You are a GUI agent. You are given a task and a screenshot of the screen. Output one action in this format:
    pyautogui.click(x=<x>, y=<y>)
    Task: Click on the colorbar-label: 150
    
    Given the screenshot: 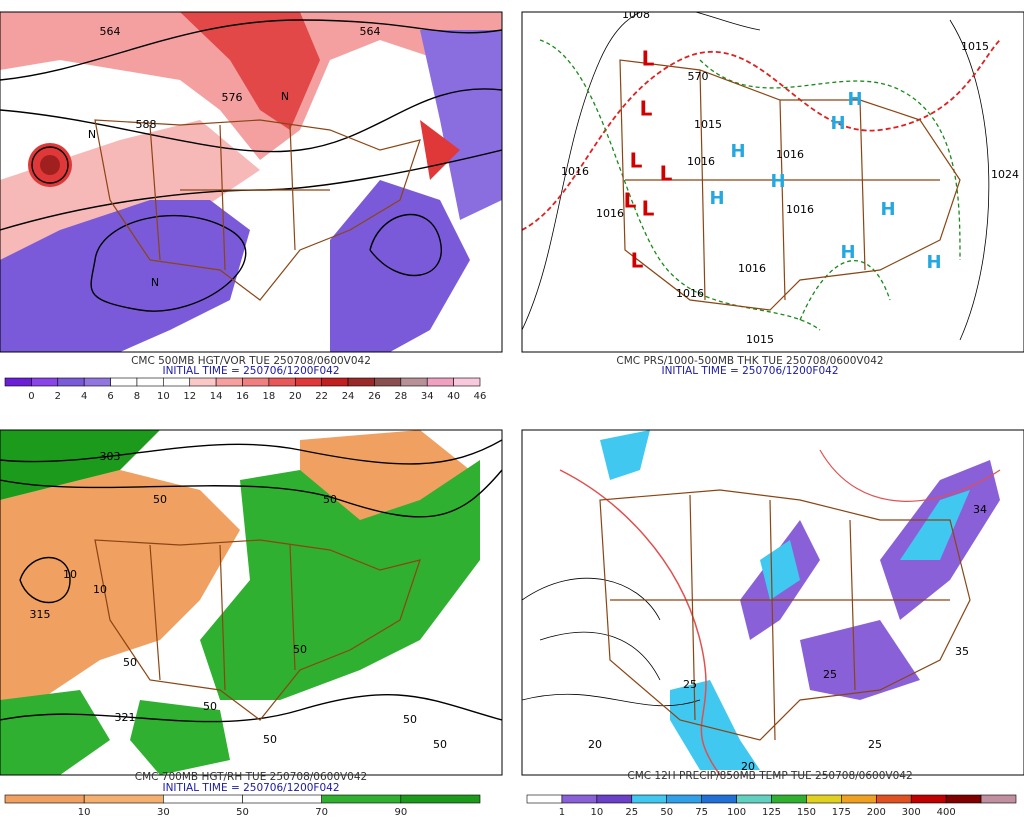 What is the action you would take?
    pyautogui.click(x=806, y=812)
    